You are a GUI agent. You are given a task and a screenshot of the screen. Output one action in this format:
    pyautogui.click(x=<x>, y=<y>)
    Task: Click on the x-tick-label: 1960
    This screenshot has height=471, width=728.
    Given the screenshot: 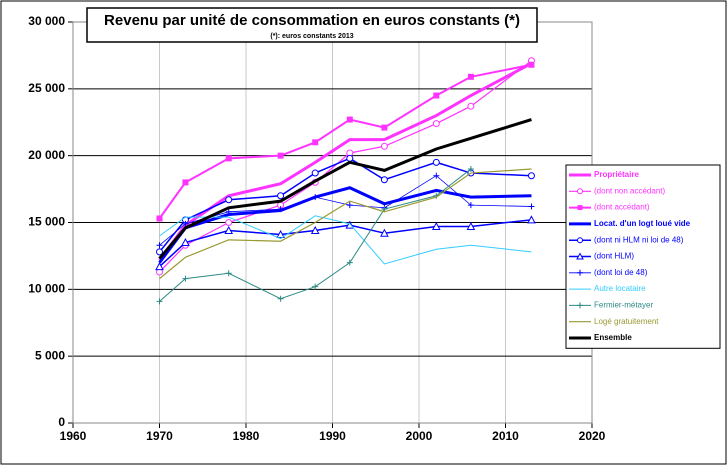 What is the action you would take?
    pyautogui.click(x=73, y=436)
    